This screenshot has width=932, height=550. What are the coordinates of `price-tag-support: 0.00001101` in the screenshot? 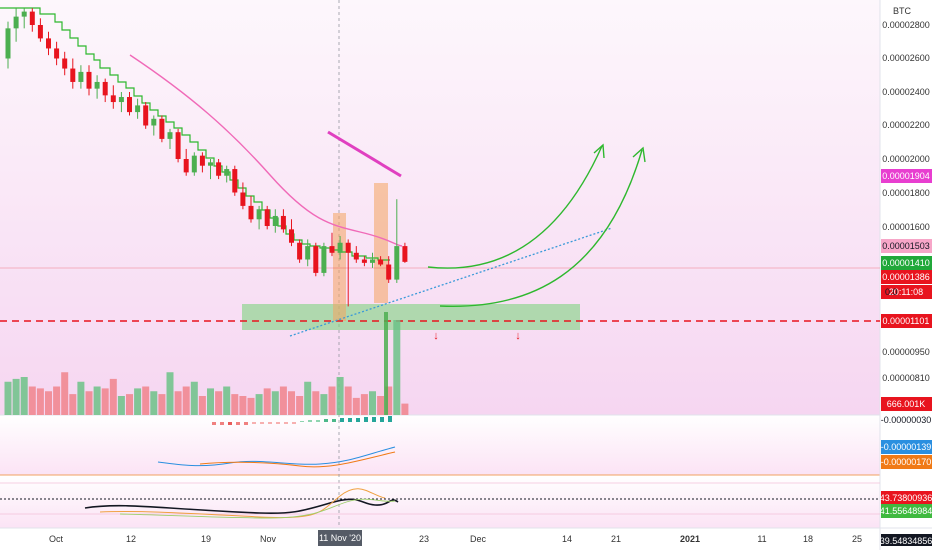 It's located at (906, 321).